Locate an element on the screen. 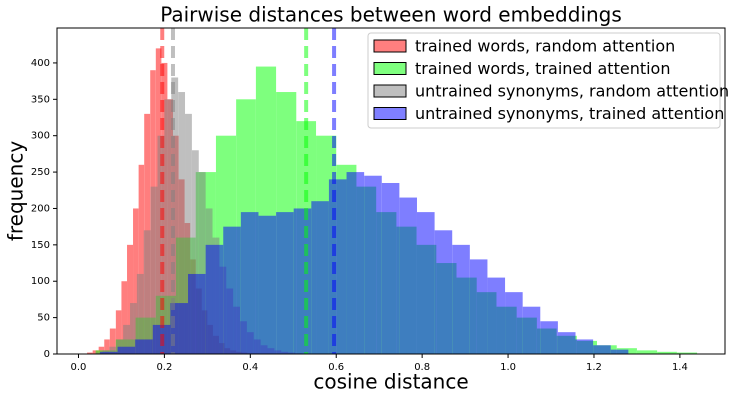 The height and width of the screenshot is (401, 736). legend-label: untrained synonyms, random attention is located at coordinates (572, 91).